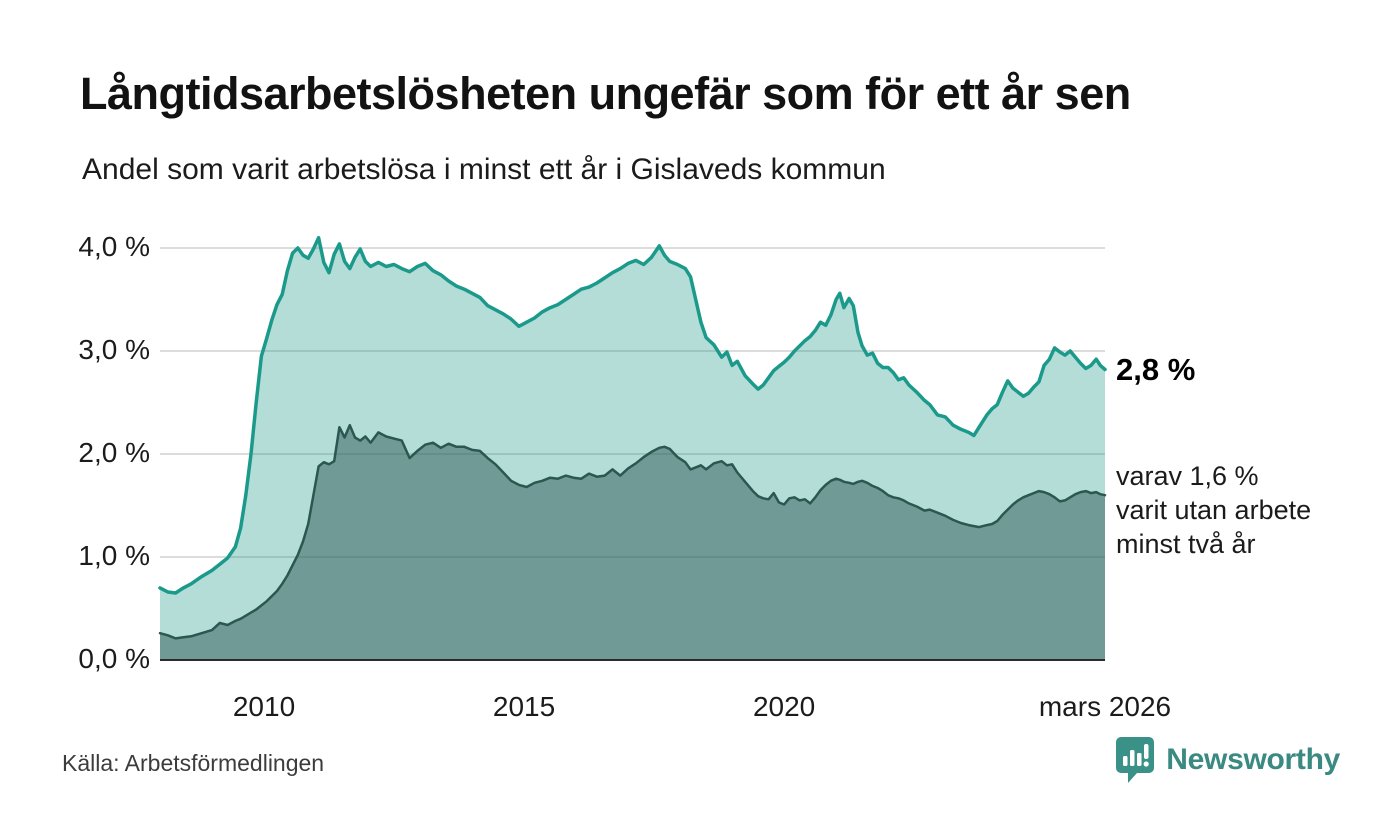 Image resolution: width=1400 pixels, height=840 pixels. Describe the element at coordinates (1135, 760) in the screenshot. I see `speech-bubble-bar-chart-icon` at that location.